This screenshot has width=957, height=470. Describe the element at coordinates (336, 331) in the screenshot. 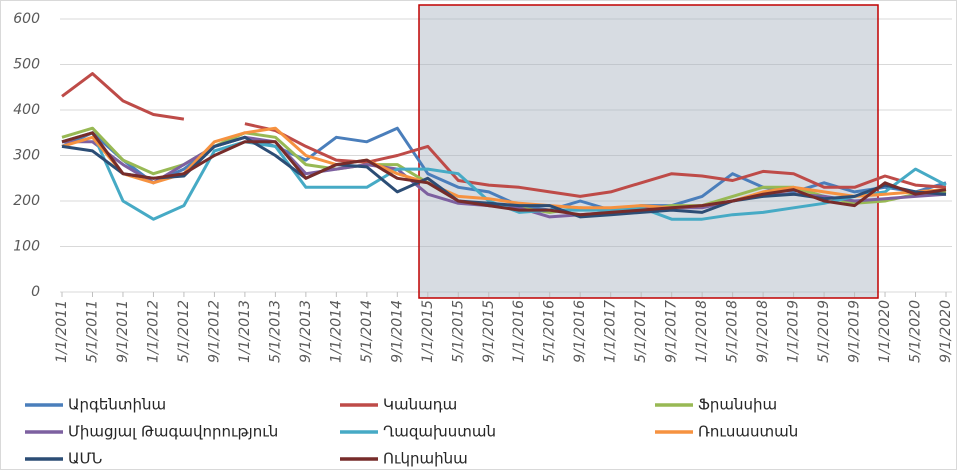

I see `x-tick-label: 1/1/2014` at that location.